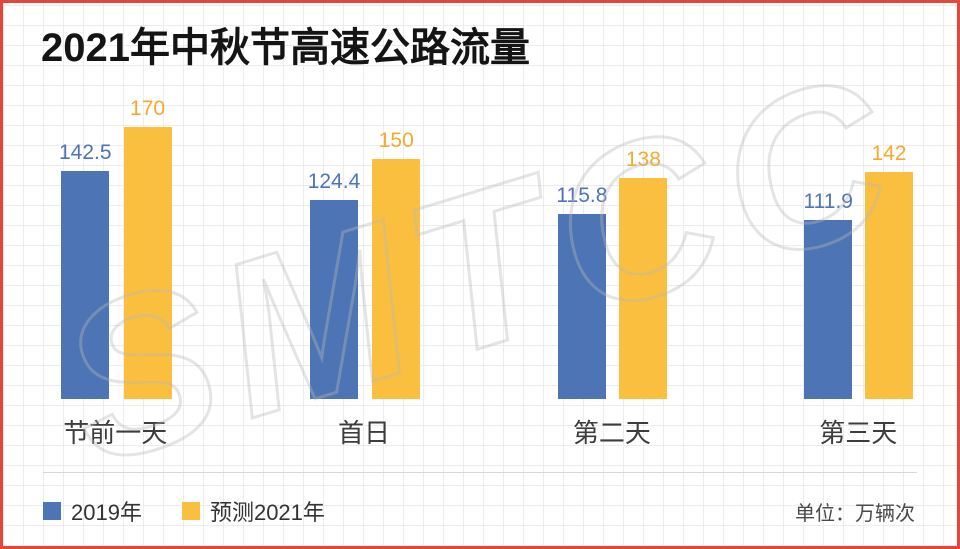  What do you see at coordinates (285, 48) in the screenshot?
I see `chart-title: 2021年中秋节高速公路流量` at bounding box center [285, 48].